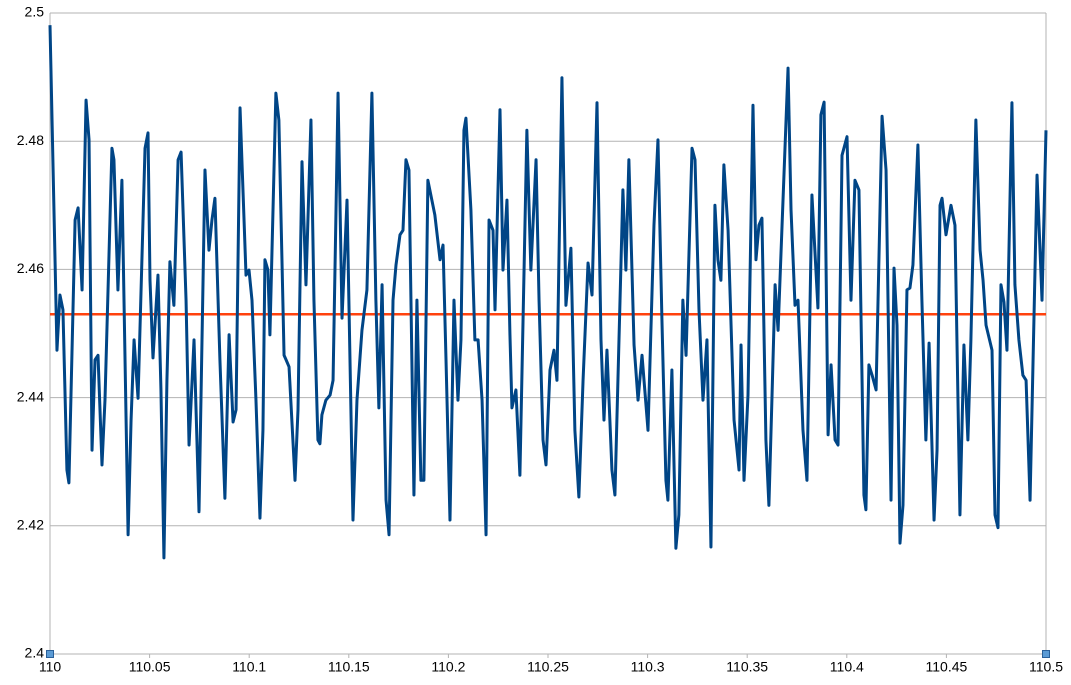  What do you see at coordinates (1046, 667) in the screenshot?
I see `x-tick-label: 110.5` at bounding box center [1046, 667].